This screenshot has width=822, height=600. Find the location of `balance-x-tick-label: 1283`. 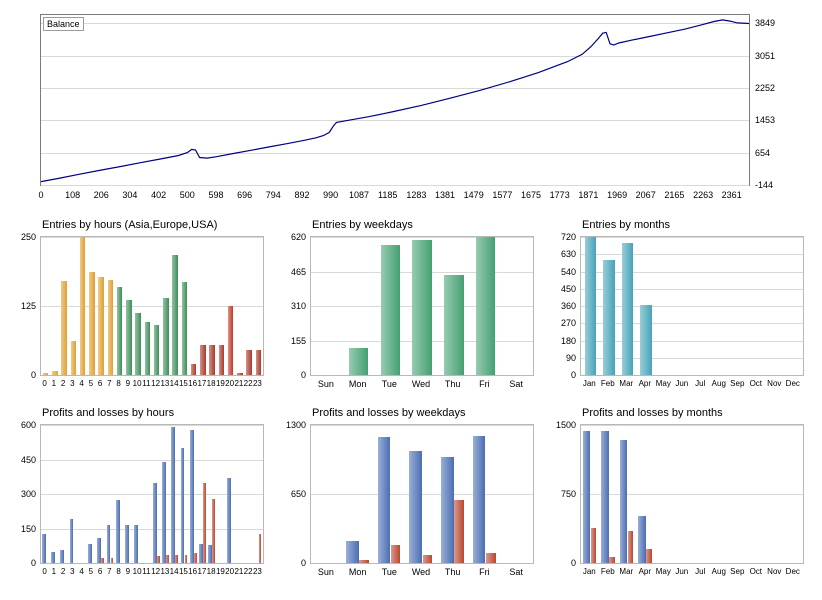

balance-x-tick-label: 1283 is located at coordinates (416, 195).